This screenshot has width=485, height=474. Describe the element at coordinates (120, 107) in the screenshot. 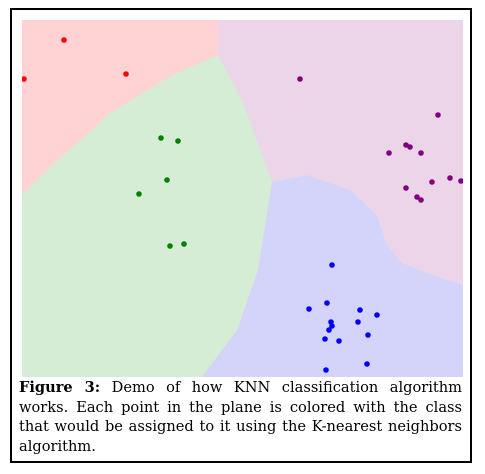

I see `region-red` at that location.